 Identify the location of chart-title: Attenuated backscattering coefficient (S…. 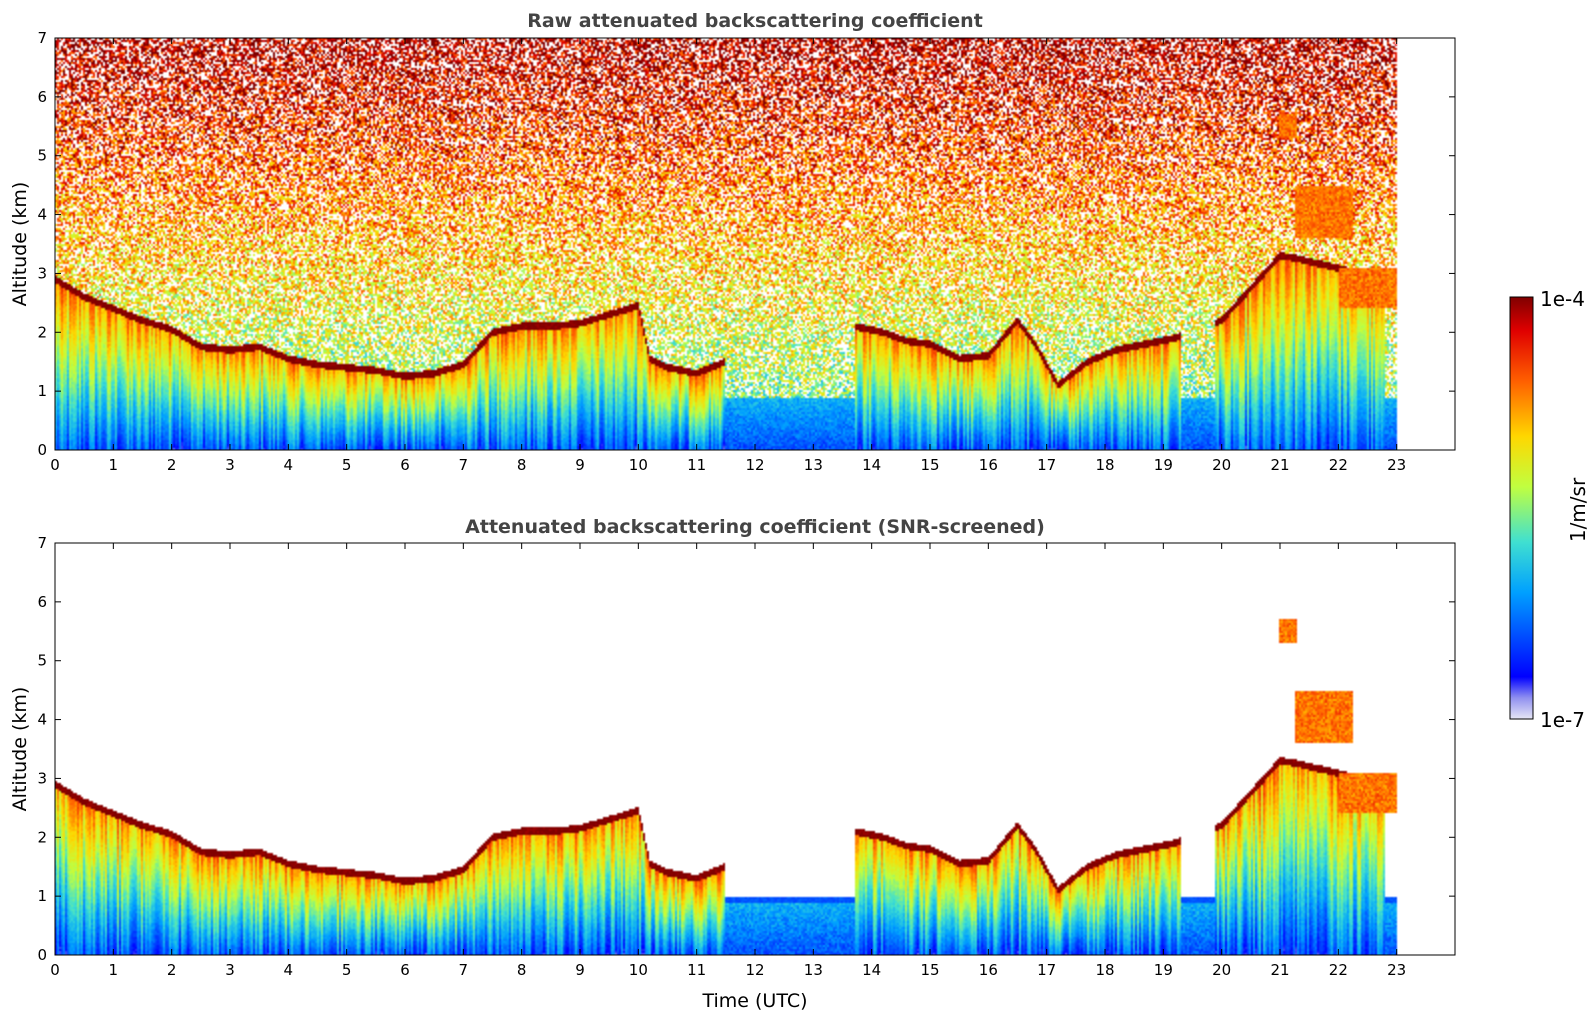
(755, 527).